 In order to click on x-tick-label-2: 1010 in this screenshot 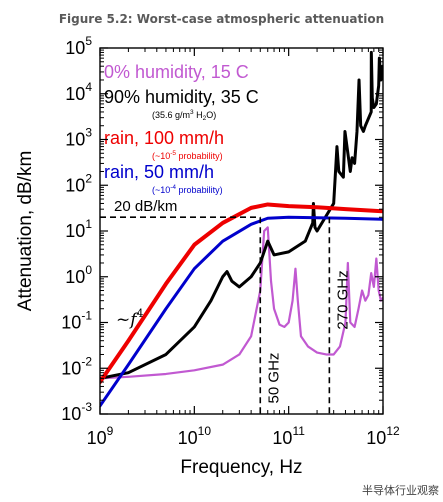, I will do `click(195, 436)`.